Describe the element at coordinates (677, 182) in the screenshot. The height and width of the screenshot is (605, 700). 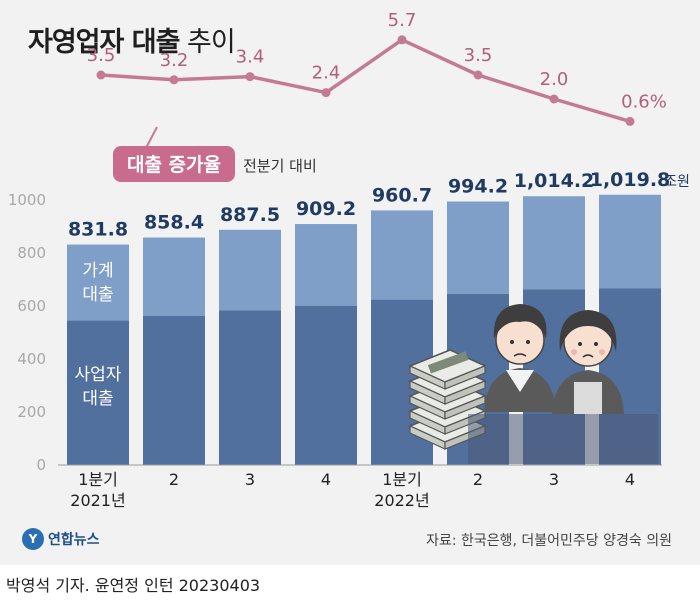
I see `unit-label: 조원` at that location.